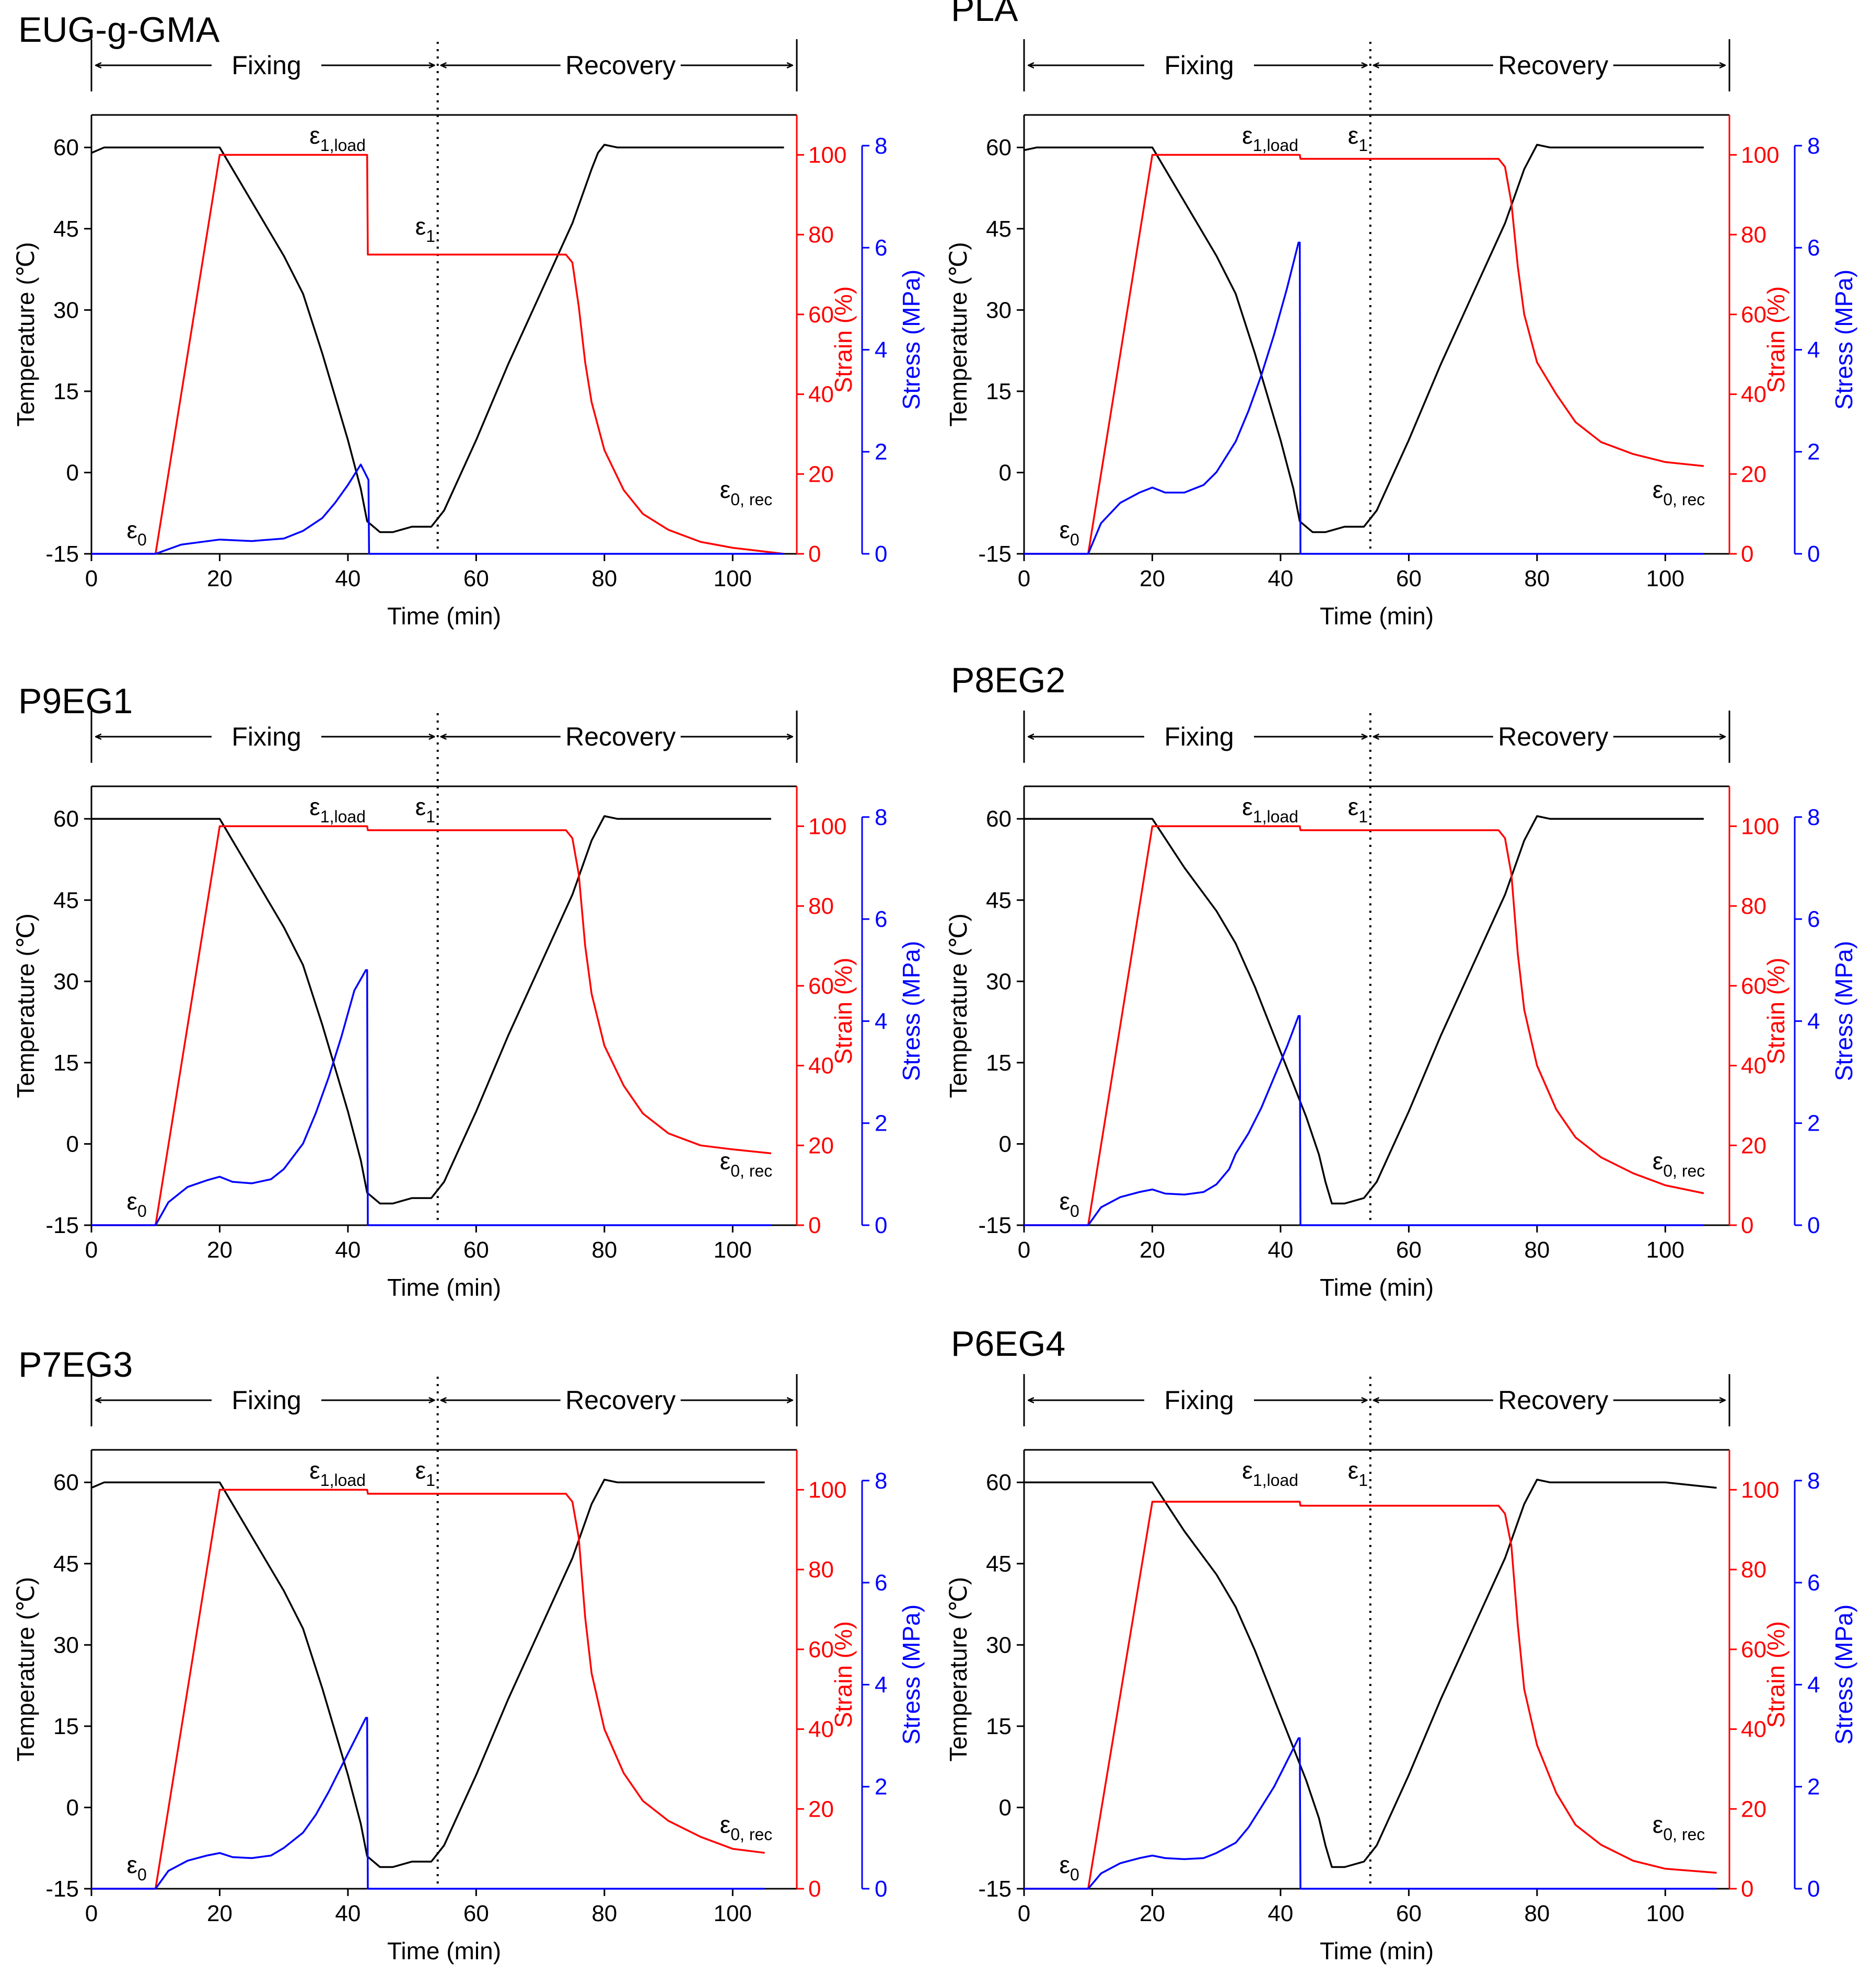 This screenshot has height=1988, width=1871. What do you see at coordinates (733, 1250) in the screenshot?
I see `x-tick-label: 100` at bounding box center [733, 1250].